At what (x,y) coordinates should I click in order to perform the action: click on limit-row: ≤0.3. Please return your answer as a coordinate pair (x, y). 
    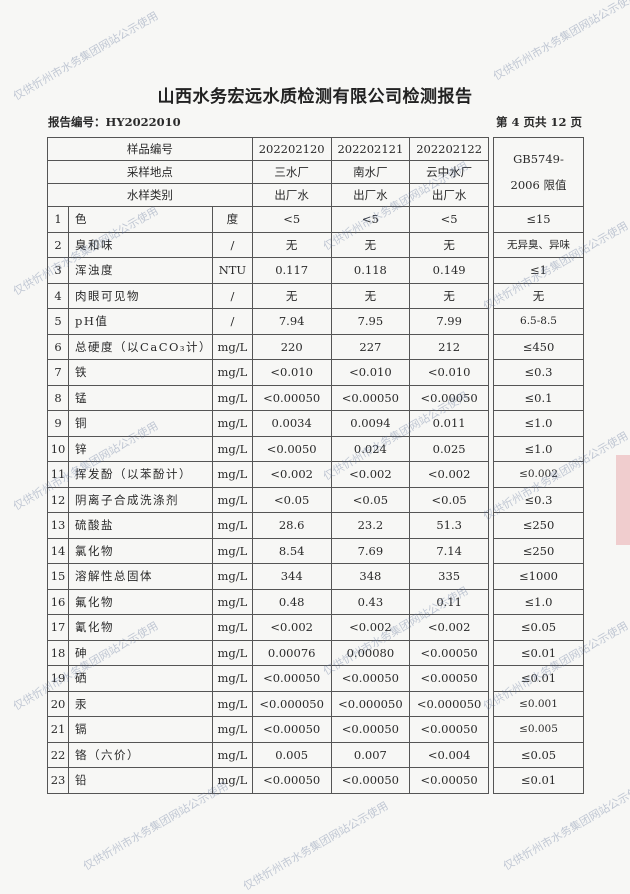
    Looking at the image, I should click on (538, 372).